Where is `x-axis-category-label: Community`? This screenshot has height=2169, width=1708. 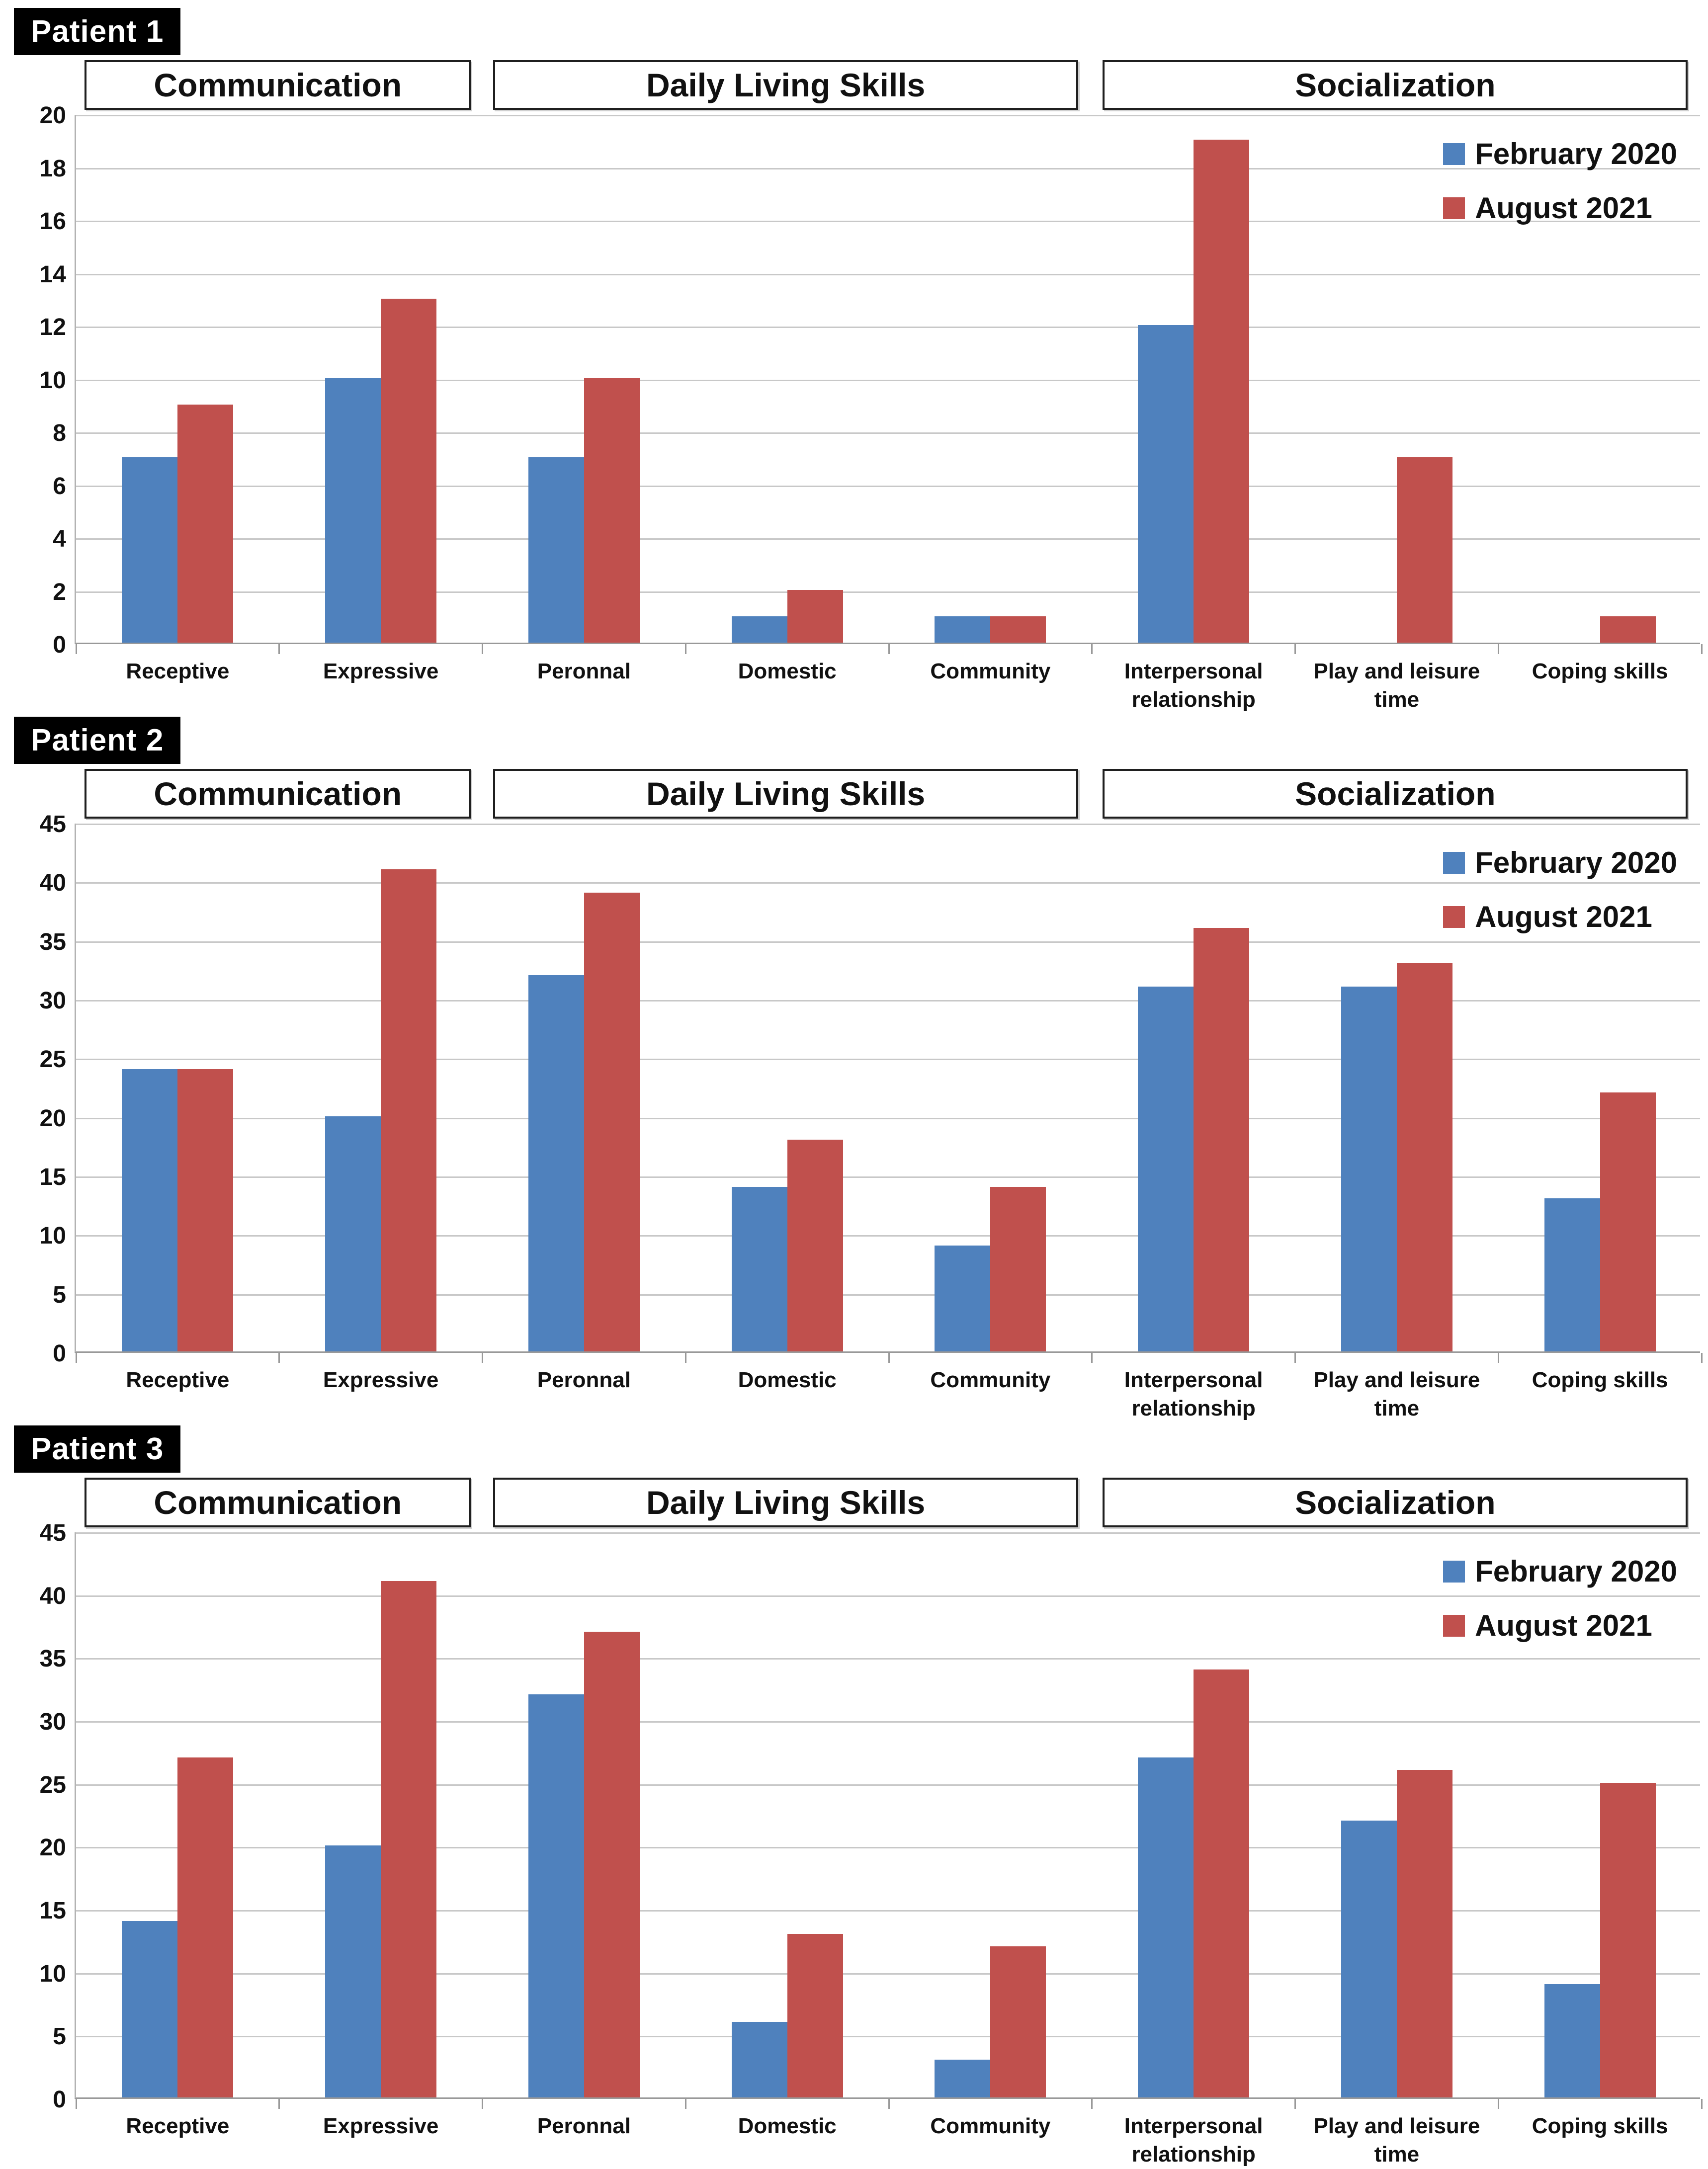 x-axis-category-label: Community is located at coordinates (990, 1380).